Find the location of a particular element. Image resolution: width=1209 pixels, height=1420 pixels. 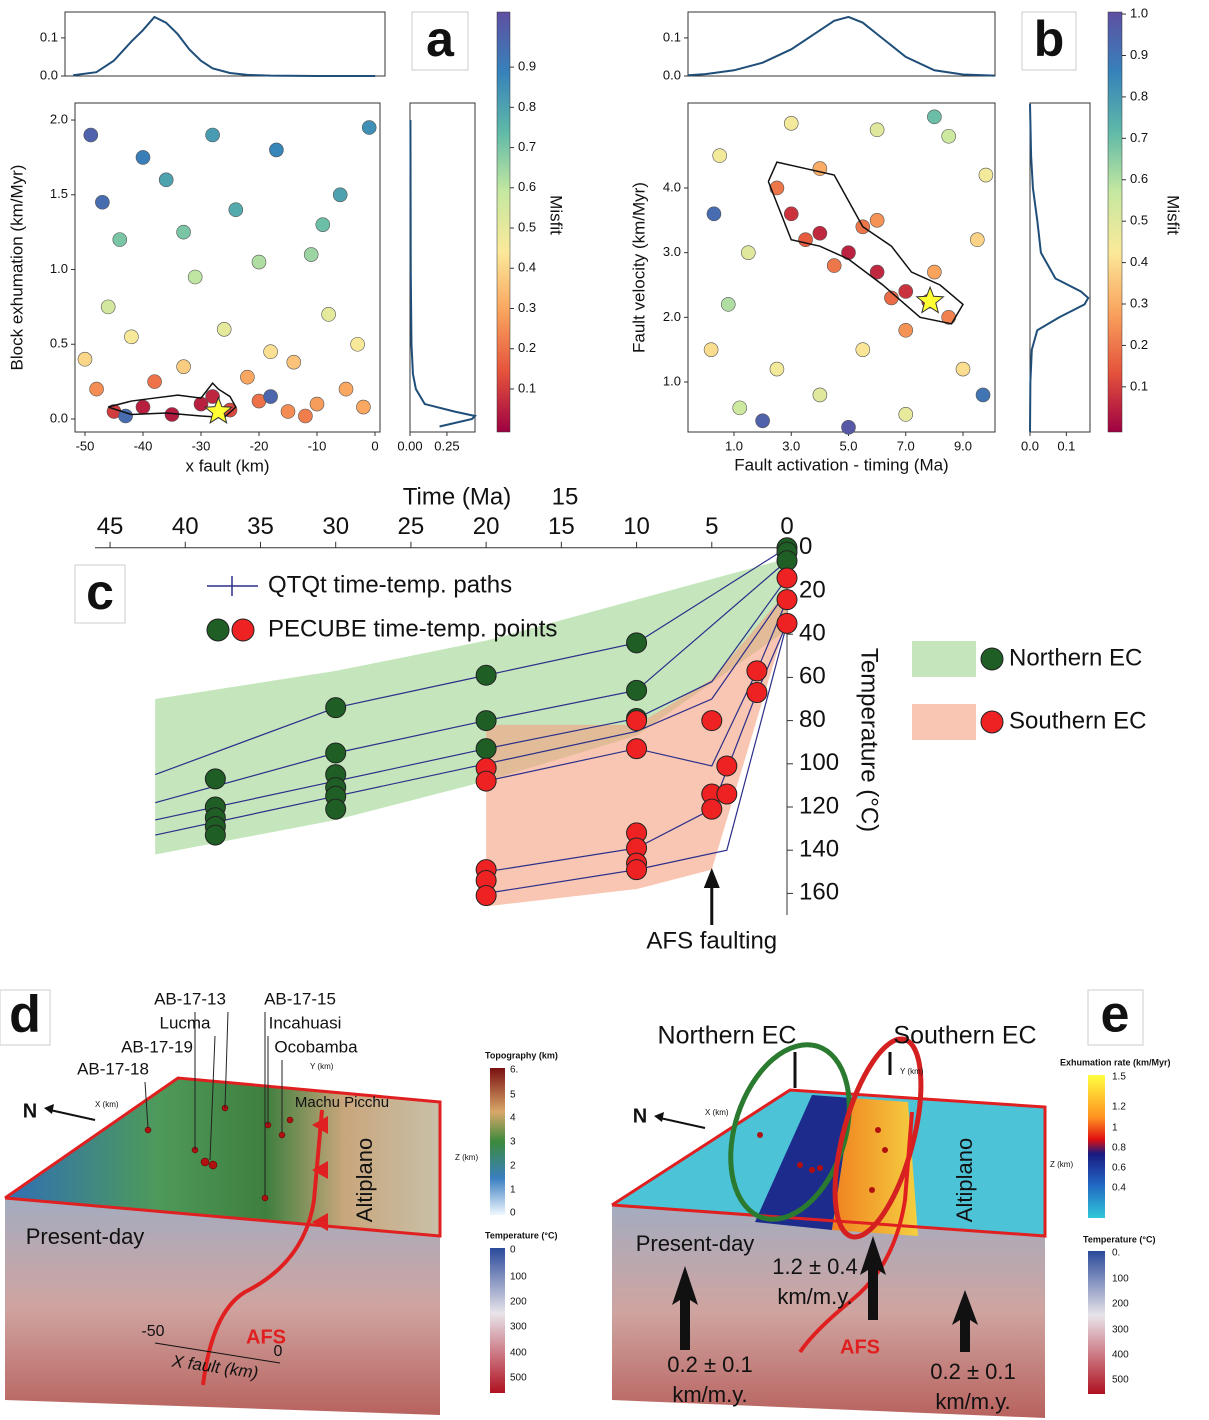

envelope is located at coordinates (471, 706).